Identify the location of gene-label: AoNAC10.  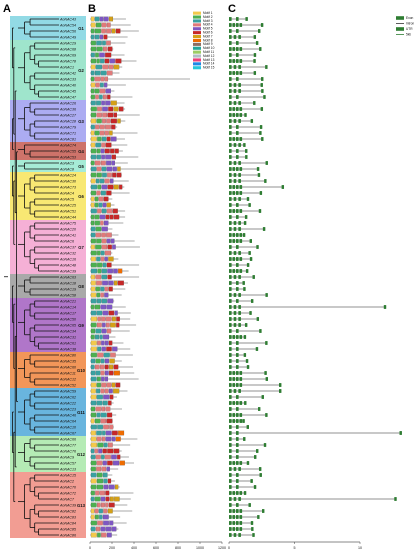
(67, 427).